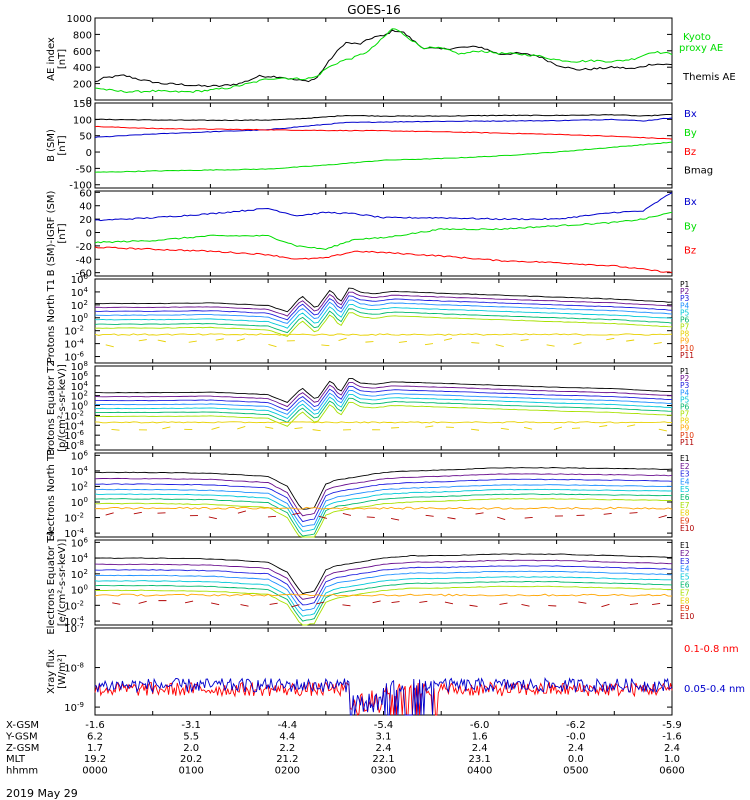 The height and width of the screenshot is (800, 750). What do you see at coordinates (51, 321) in the screenshot?
I see `y-axis-label: Protons North T1` at bounding box center [51, 321].